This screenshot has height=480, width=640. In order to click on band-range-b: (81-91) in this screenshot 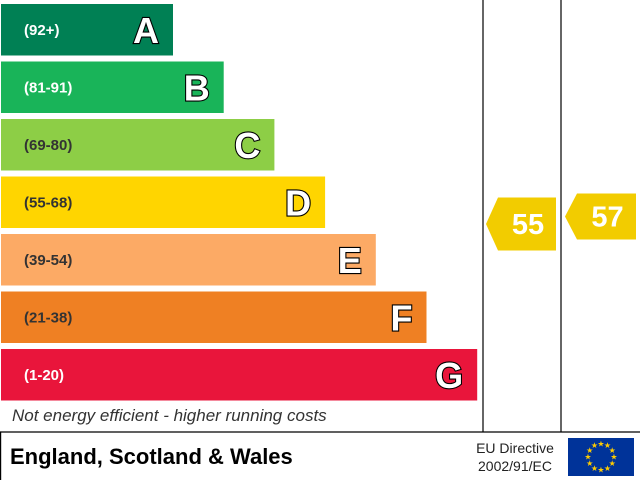, I will do `click(48, 87)`.